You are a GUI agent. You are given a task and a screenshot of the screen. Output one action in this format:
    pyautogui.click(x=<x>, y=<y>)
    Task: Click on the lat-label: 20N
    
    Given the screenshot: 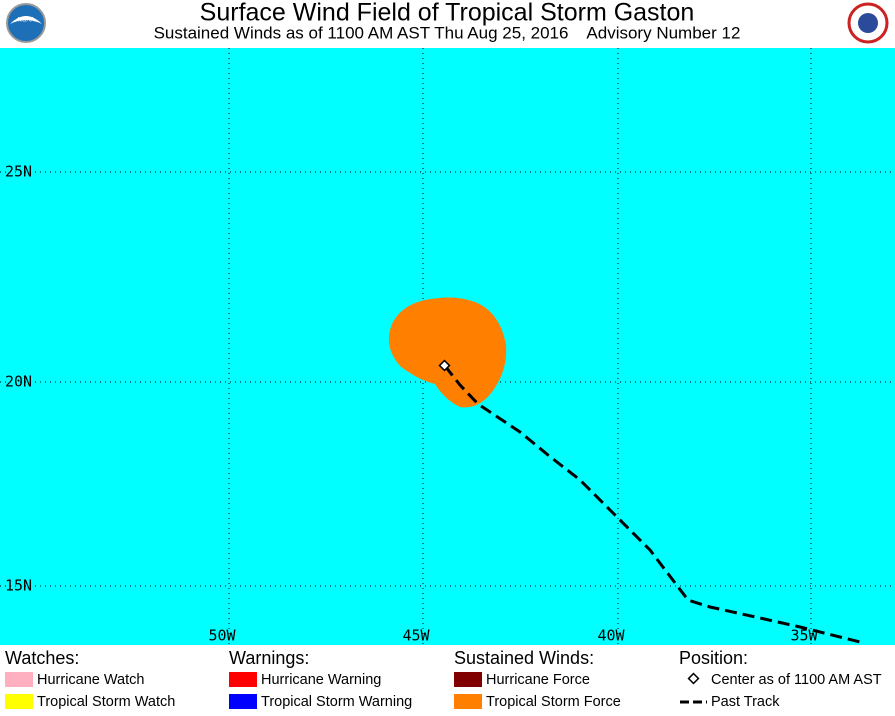 What is the action you would take?
    pyautogui.click(x=18, y=382)
    